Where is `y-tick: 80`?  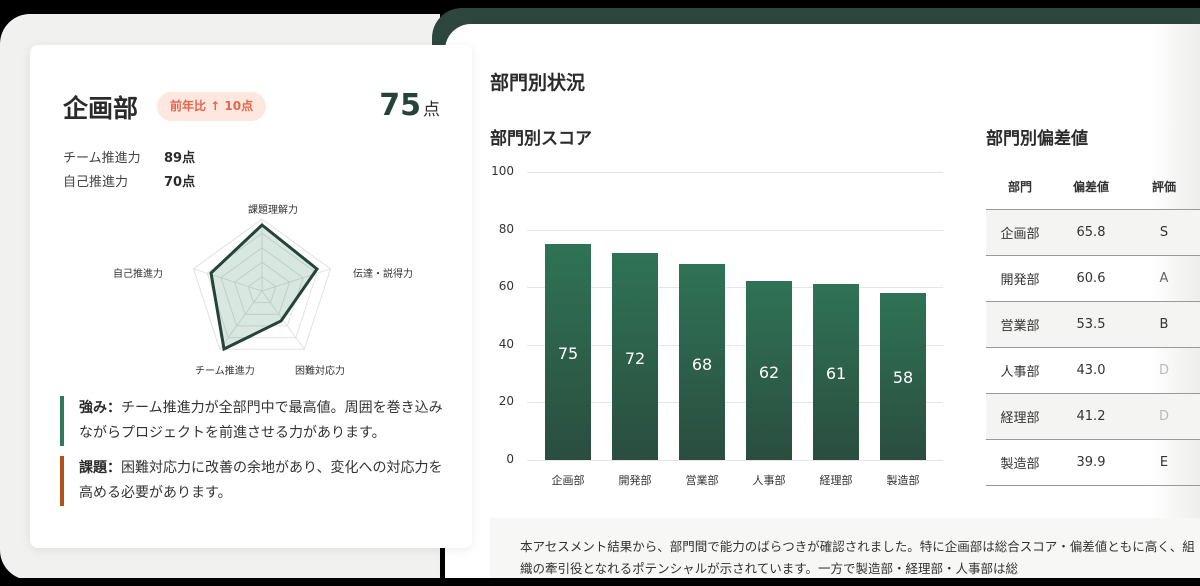 y-tick: 80 is located at coordinates (506, 229).